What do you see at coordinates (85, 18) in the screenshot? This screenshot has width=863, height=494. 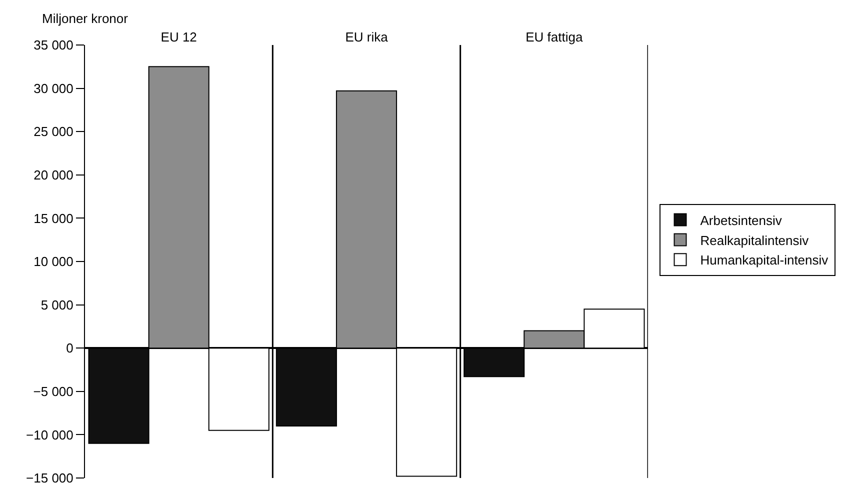 I see `y-axis-title: Miljoner kronor` at bounding box center [85, 18].